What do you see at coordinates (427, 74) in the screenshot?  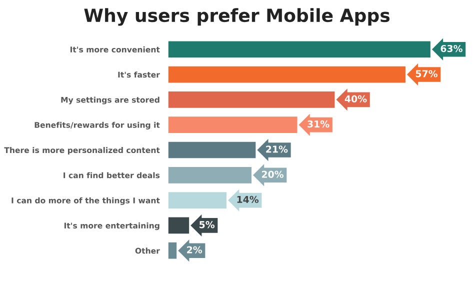 I see `data-label: 57%` at bounding box center [427, 74].